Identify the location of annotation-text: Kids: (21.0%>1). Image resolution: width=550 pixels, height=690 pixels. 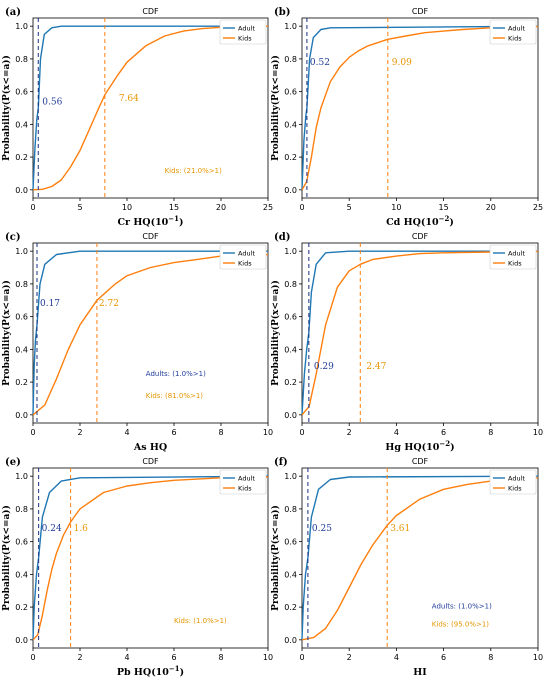
(193, 171).